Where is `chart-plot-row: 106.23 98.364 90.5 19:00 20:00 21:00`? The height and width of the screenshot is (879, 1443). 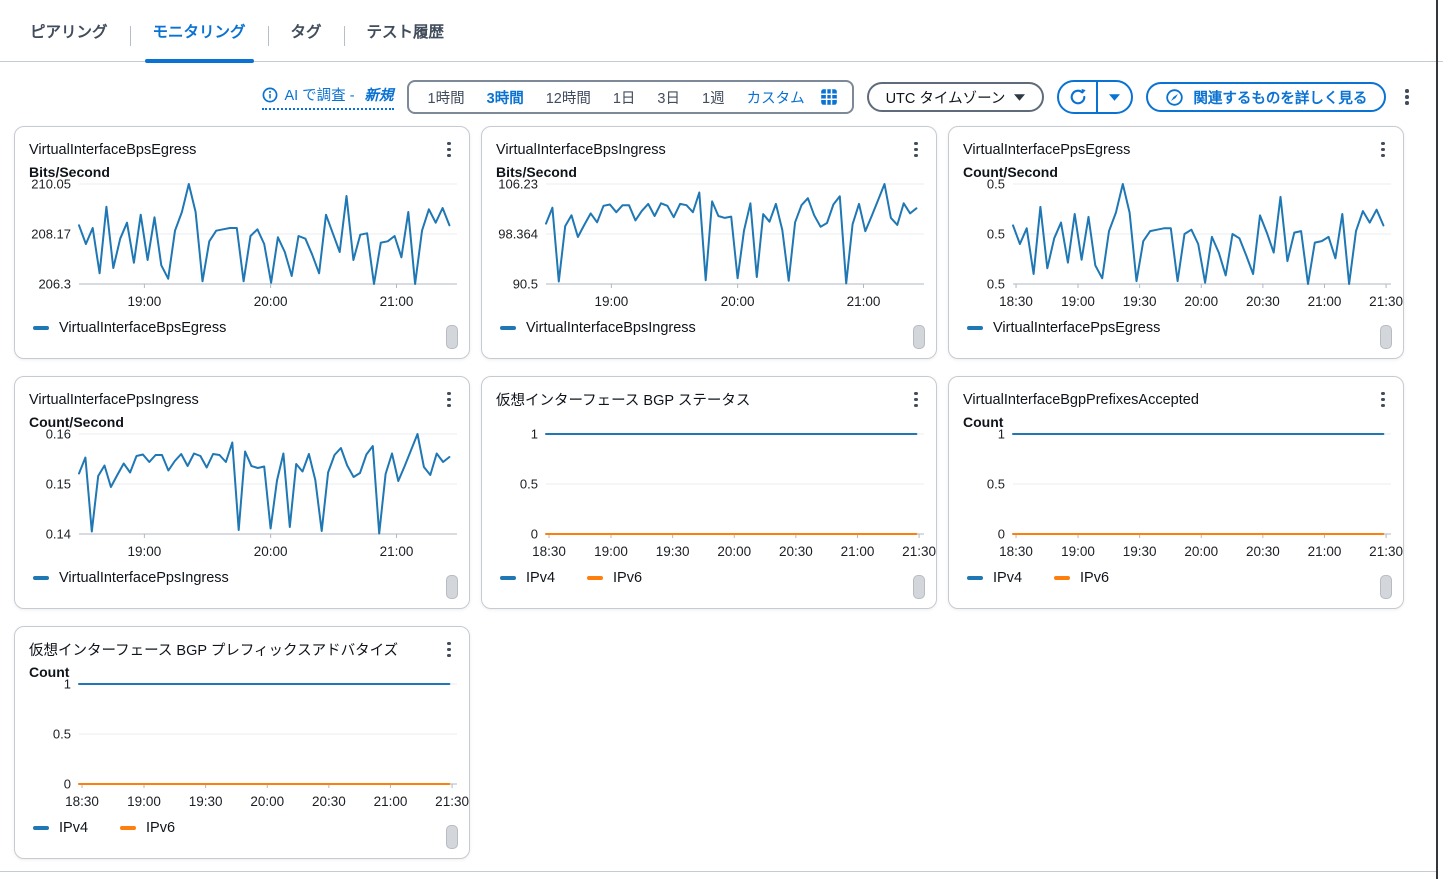
chart-plot-row: 106.23 98.364 90.5 19:00 20:00 21:00 is located at coordinates (710, 243).